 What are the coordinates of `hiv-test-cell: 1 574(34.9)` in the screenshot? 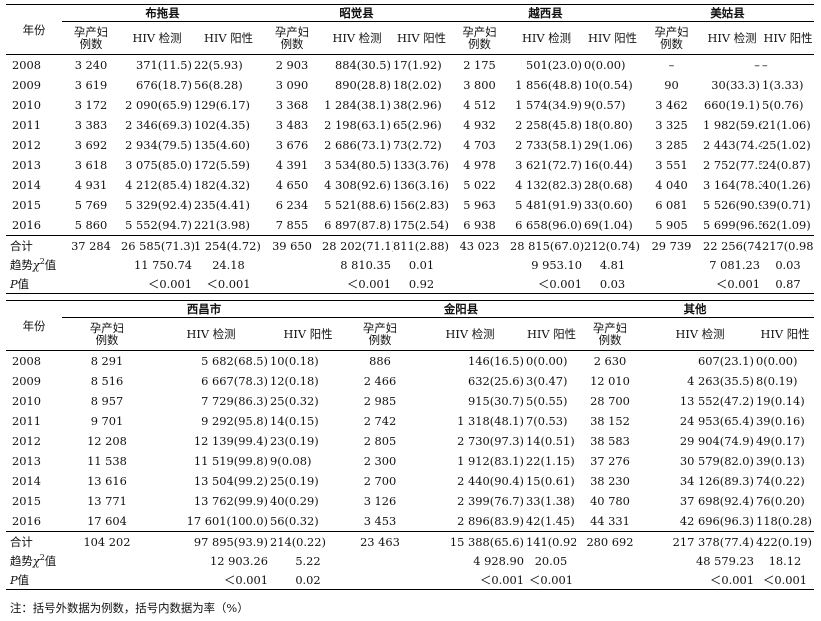 It's located at (548, 105).